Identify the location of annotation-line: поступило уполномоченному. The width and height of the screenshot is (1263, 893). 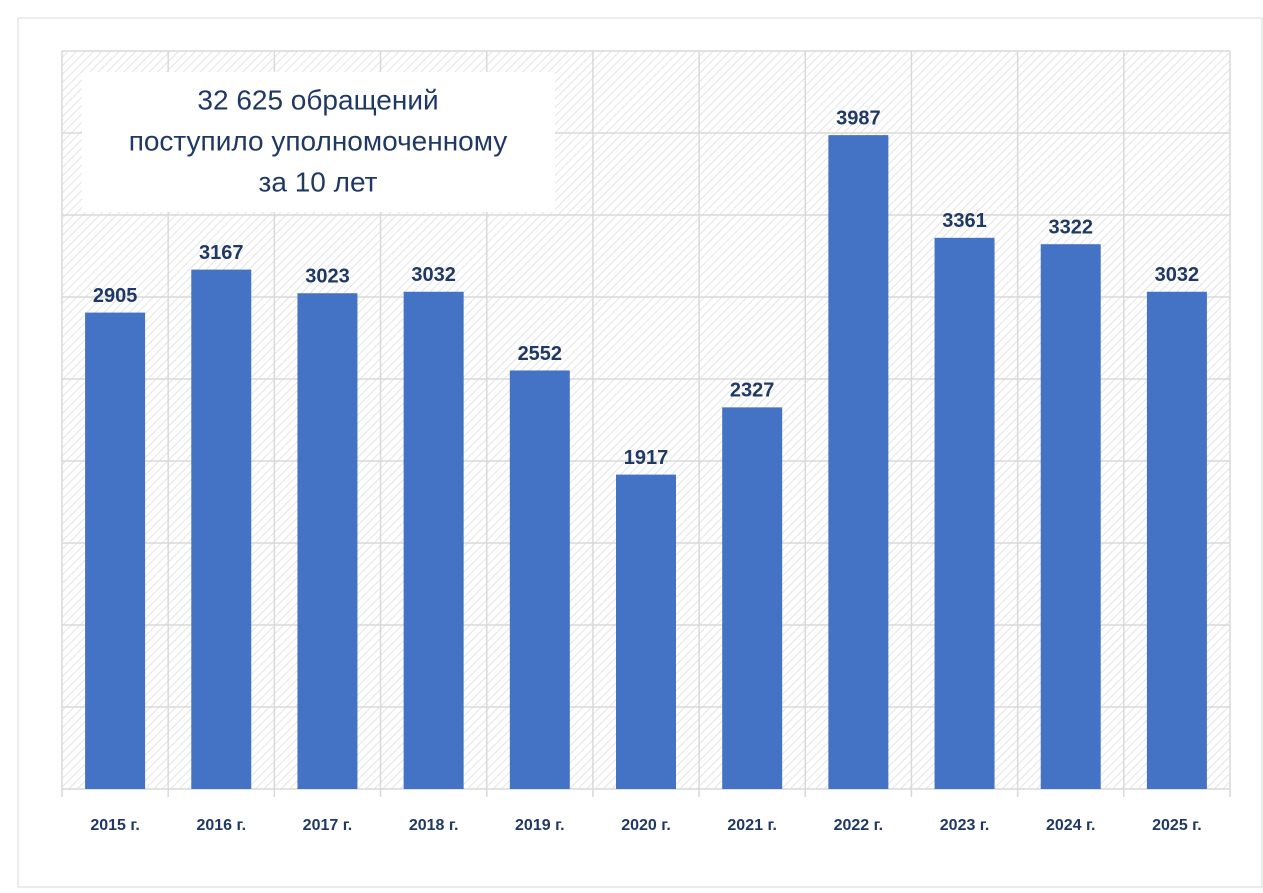
(318, 140).